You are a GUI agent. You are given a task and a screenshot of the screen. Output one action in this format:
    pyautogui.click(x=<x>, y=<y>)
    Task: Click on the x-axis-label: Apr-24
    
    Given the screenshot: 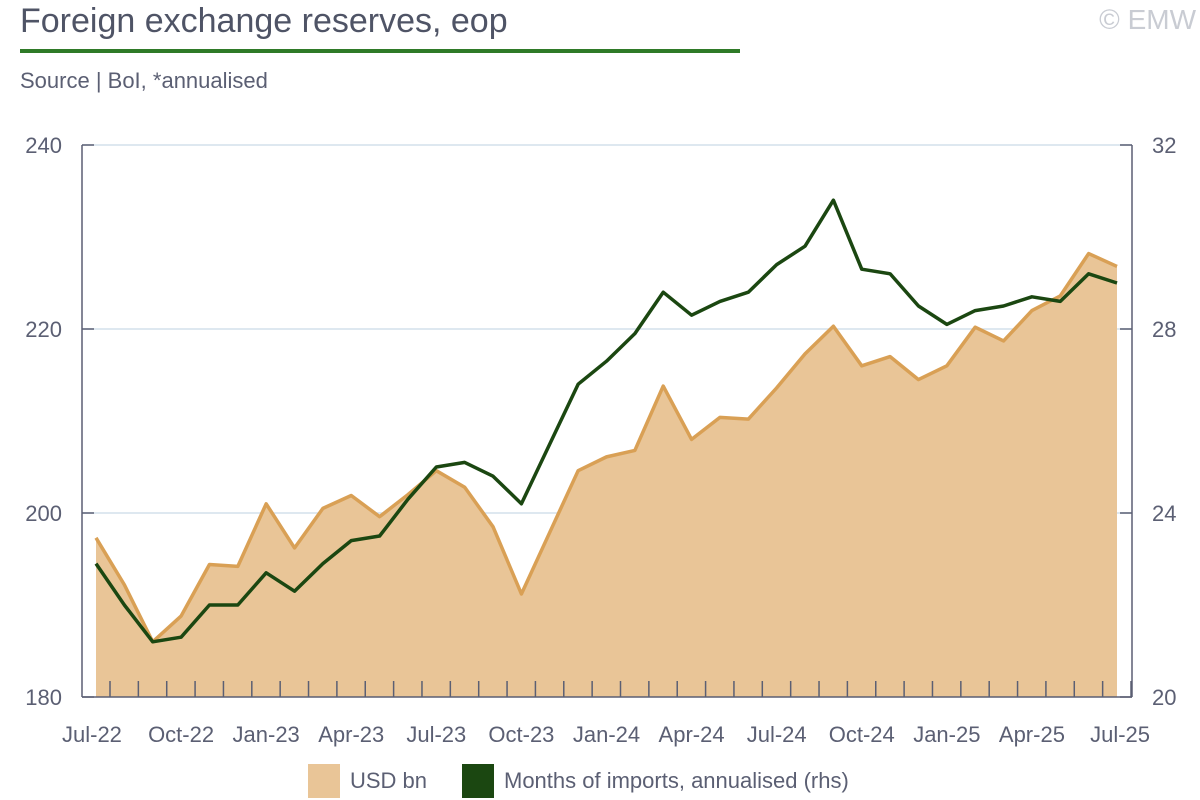 What is the action you would take?
    pyautogui.click(x=692, y=734)
    